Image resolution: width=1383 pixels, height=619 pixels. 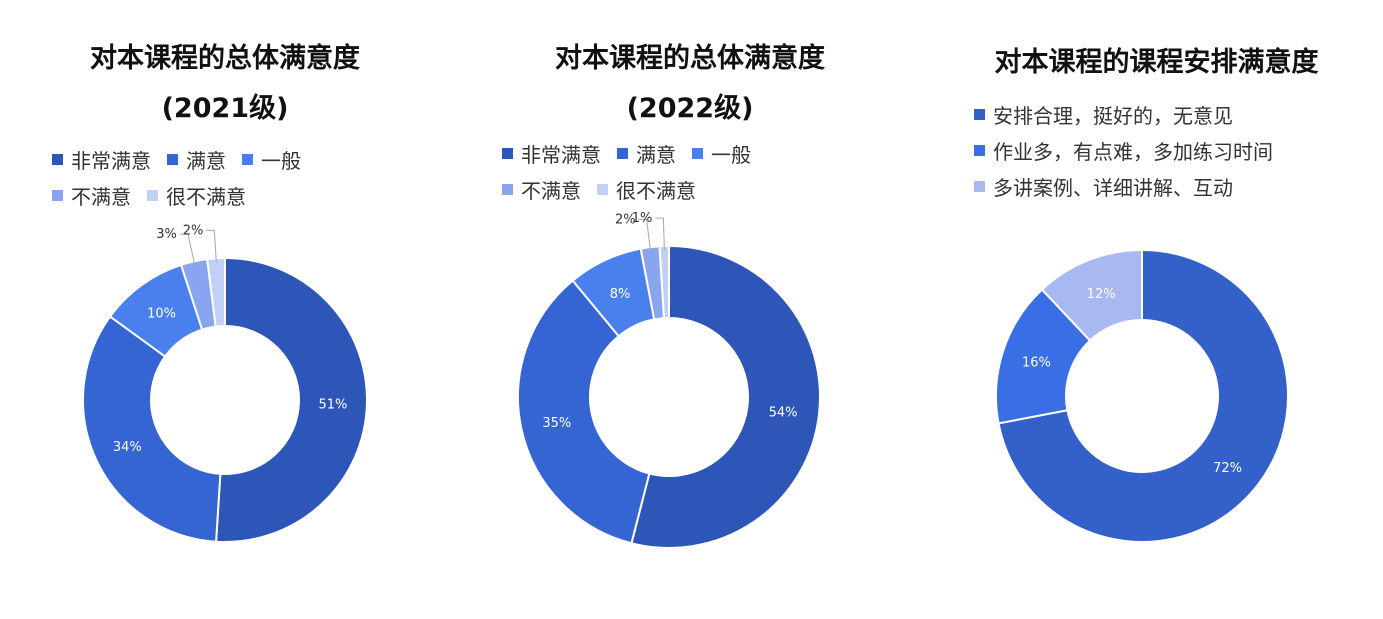 What do you see at coordinates (1227, 468) in the screenshot?
I see `data-label: 72%` at bounding box center [1227, 468].